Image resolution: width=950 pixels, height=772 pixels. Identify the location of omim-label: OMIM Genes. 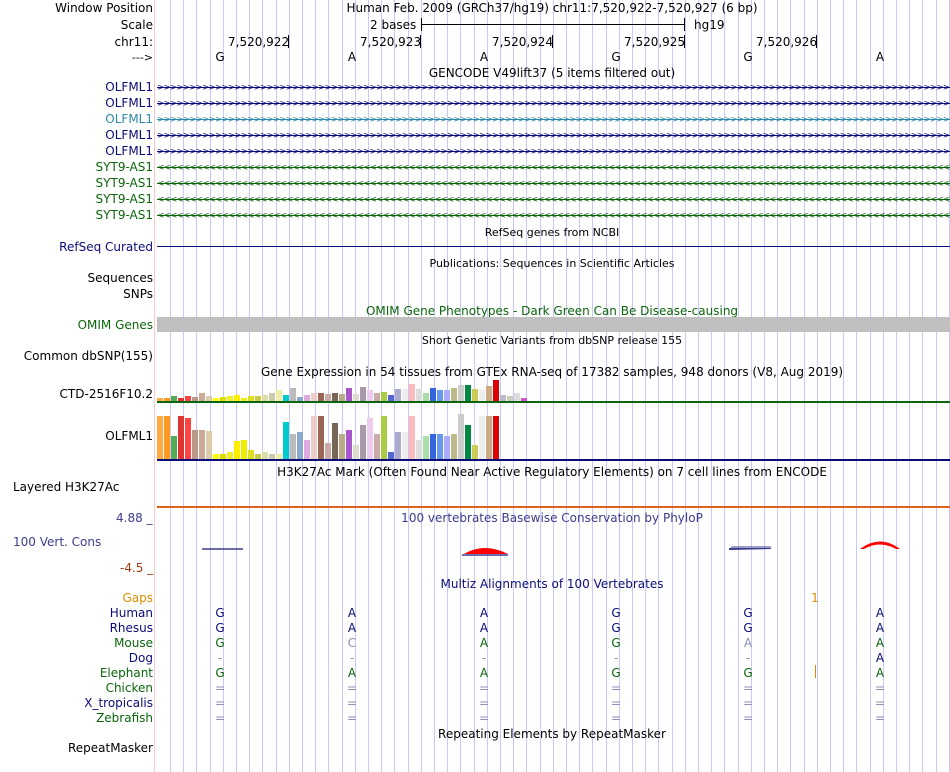
(115, 325).